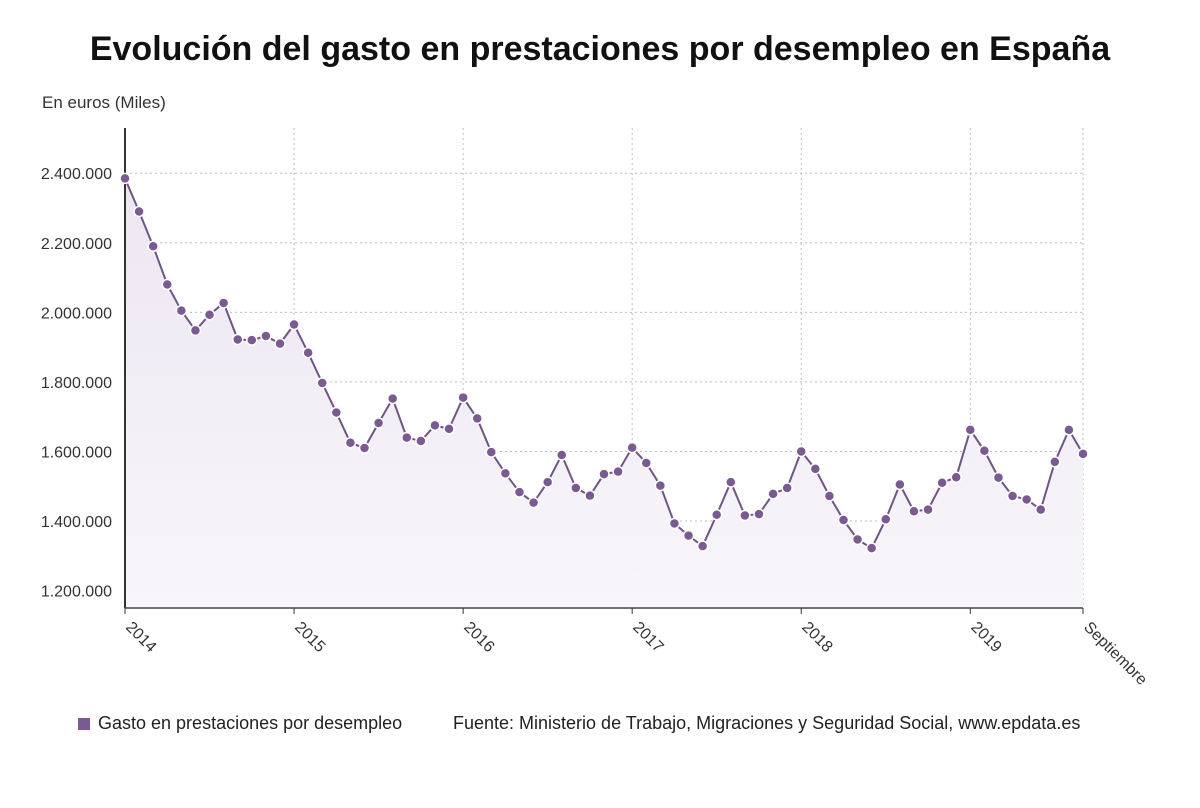 The height and width of the screenshot is (808, 1200). Describe the element at coordinates (1115, 654) in the screenshot. I see `x-tick-label: Septiembre` at that location.